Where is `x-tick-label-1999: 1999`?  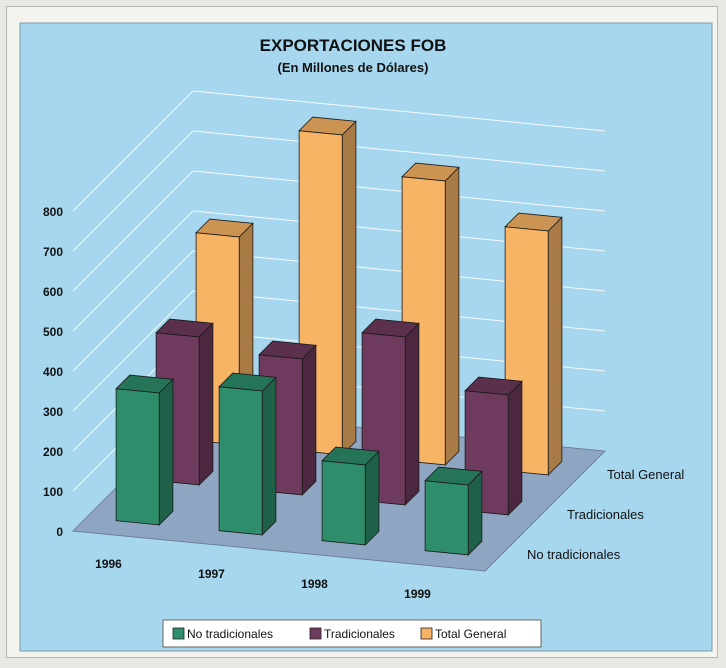
x-tick-label-1999: 1999 is located at coordinates (417, 594).